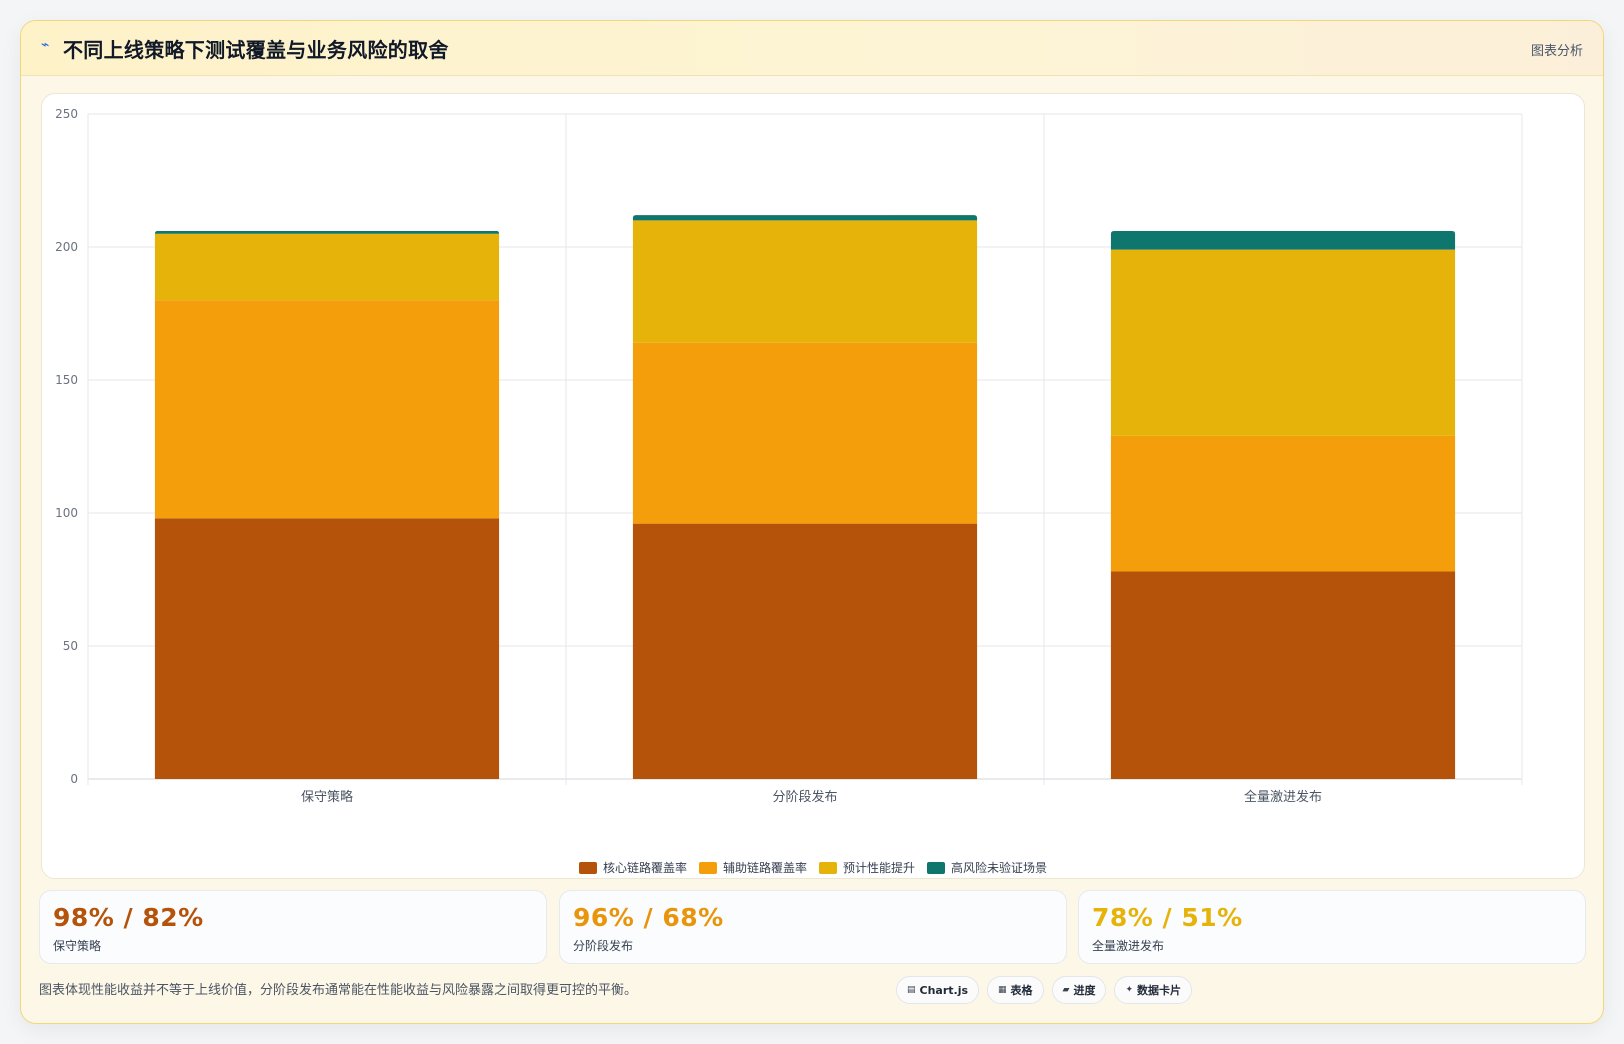 Image resolution: width=1624 pixels, height=1044 pixels. What do you see at coordinates (1084, 990) in the screenshot?
I see `chip-label: 进度` at bounding box center [1084, 990].